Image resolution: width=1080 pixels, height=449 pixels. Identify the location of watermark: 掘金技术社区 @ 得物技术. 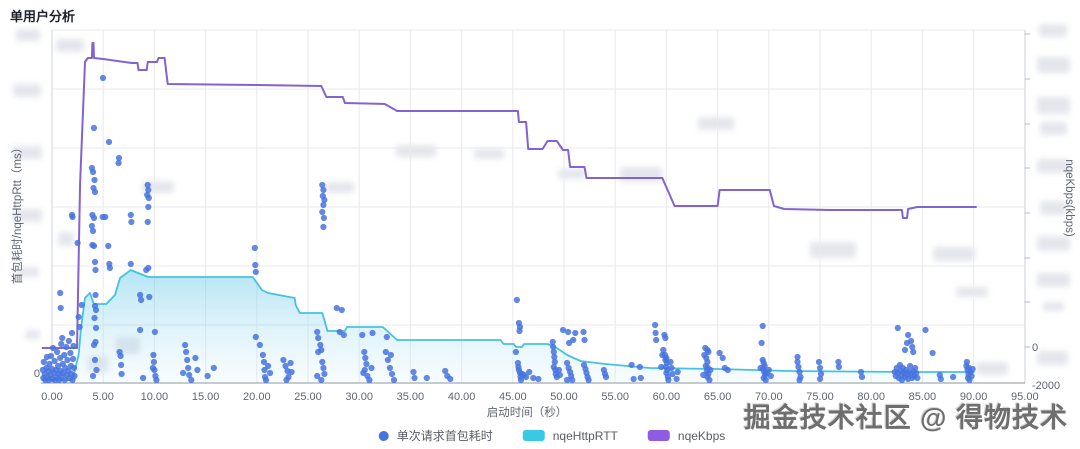
(905, 418).